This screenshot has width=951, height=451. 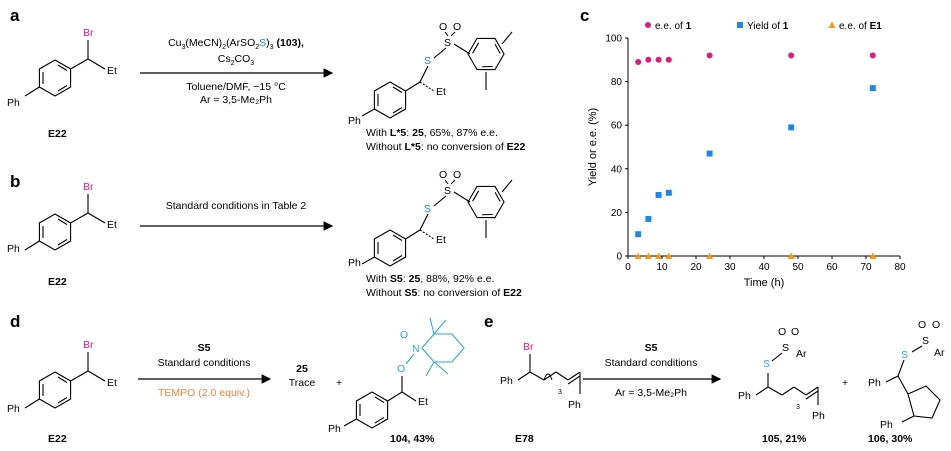 What do you see at coordinates (784, 439) in the screenshot?
I see `product-105-label: 105, 21%` at bounding box center [784, 439].